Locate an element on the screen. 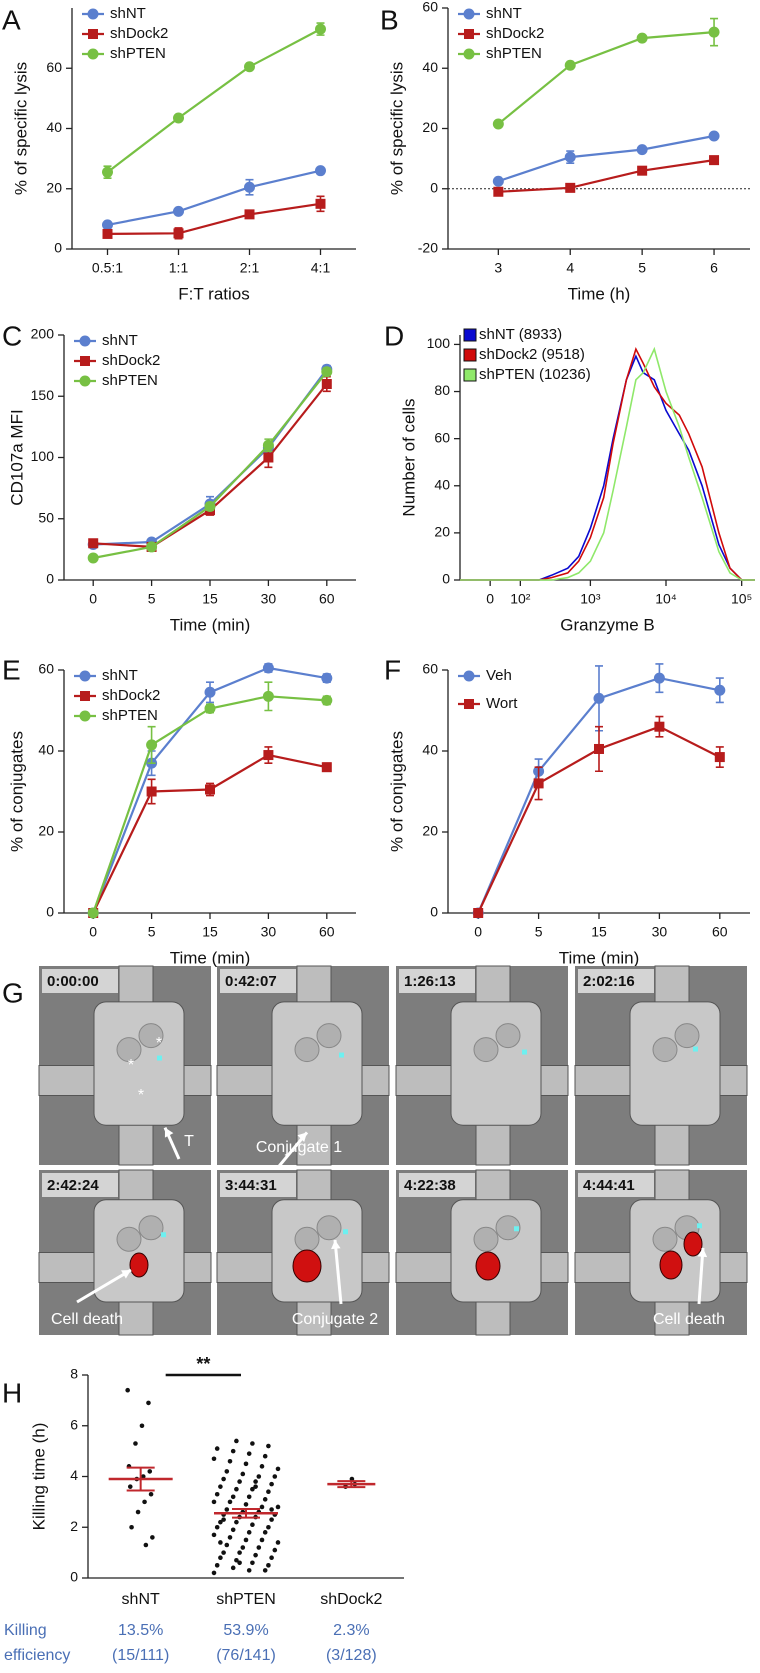  y-axis-label: % of specific lysis is located at coordinates (396, 128).